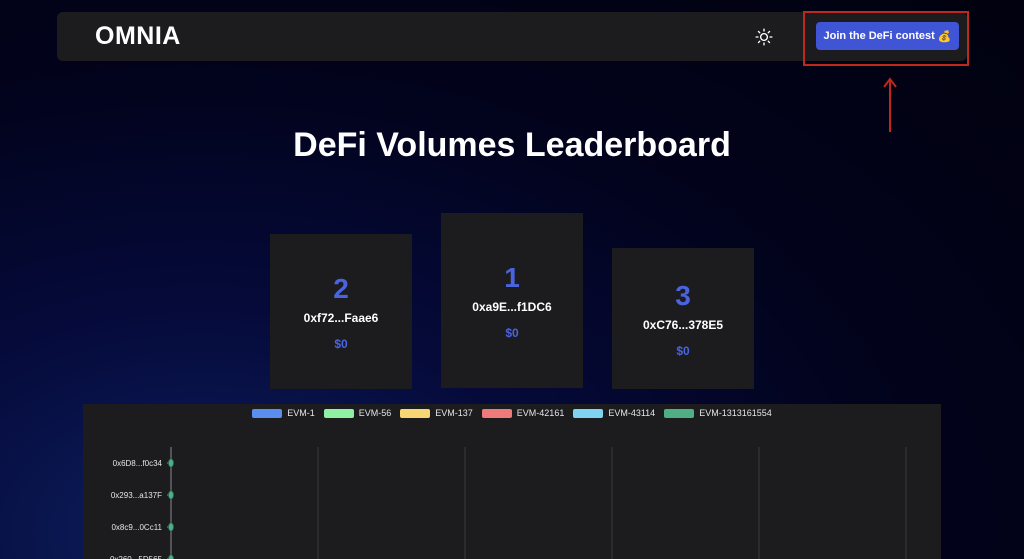 The height and width of the screenshot is (559, 1024). What do you see at coordinates (454, 413) in the screenshot?
I see `legend-label: EVM-137` at bounding box center [454, 413].